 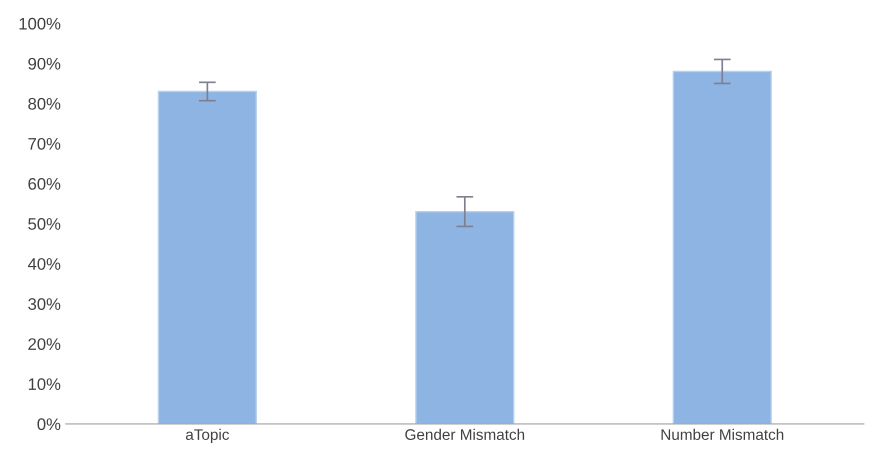 What do you see at coordinates (208, 436) in the screenshot?
I see `x-tick-label: aTopic` at bounding box center [208, 436].